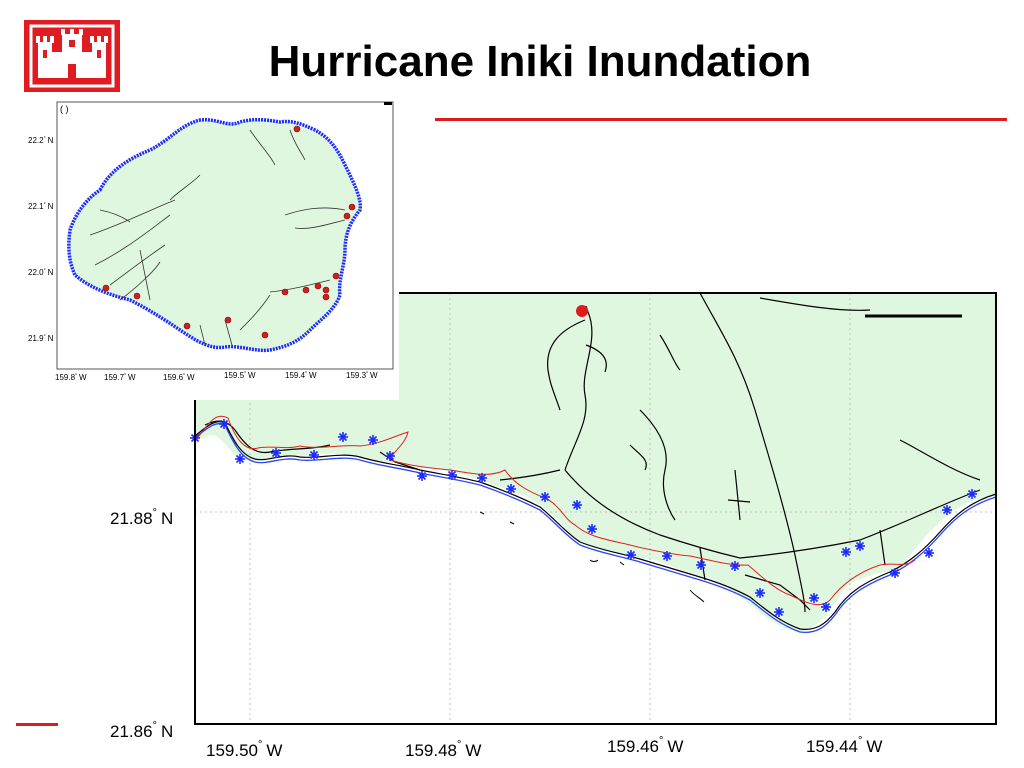 The image size is (1024, 768). What do you see at coordinates (41, 140) in the screenshot?
I see `inset-lat-label-1: 22.2° N` at bounding box center [41, 140].